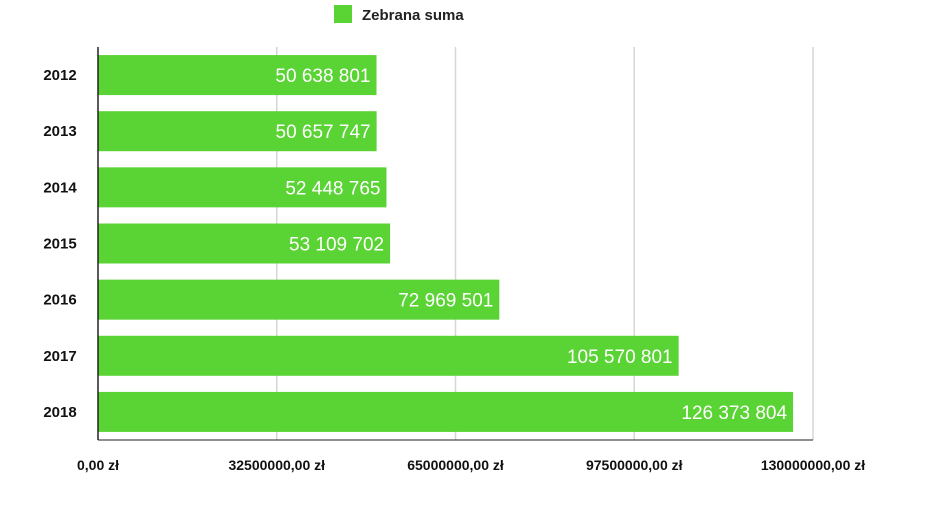 The width and height of the screenshot is (936, 527). What do you see at coordinates (59, 356) in the screenshot?
I see `category-label: 2017` at bounding box center [59, 356].